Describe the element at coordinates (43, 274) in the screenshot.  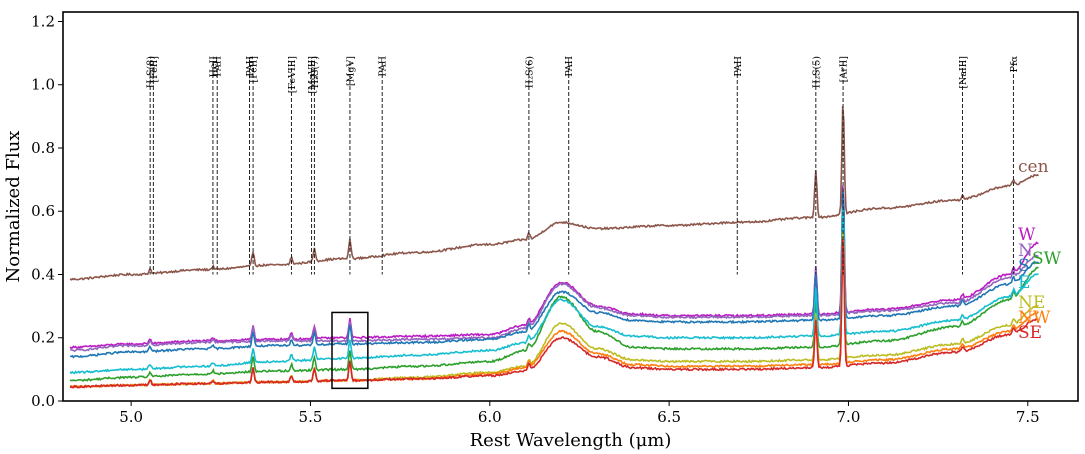
I see `y-tick-label: 0.4` at that location.